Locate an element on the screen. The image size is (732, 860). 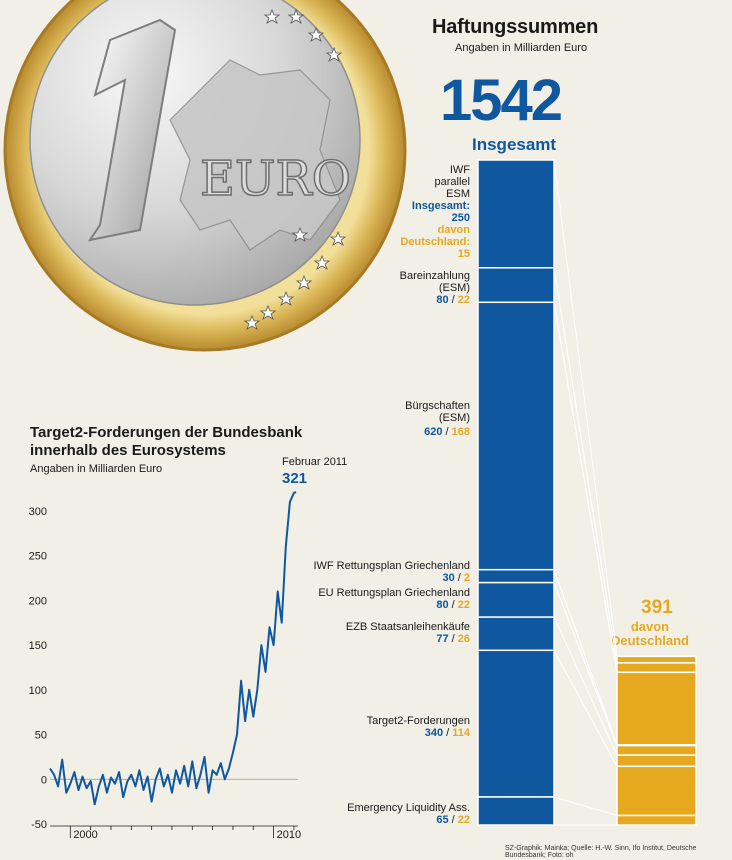
y-tick-label: 250 is located at coordinates (38, 557).